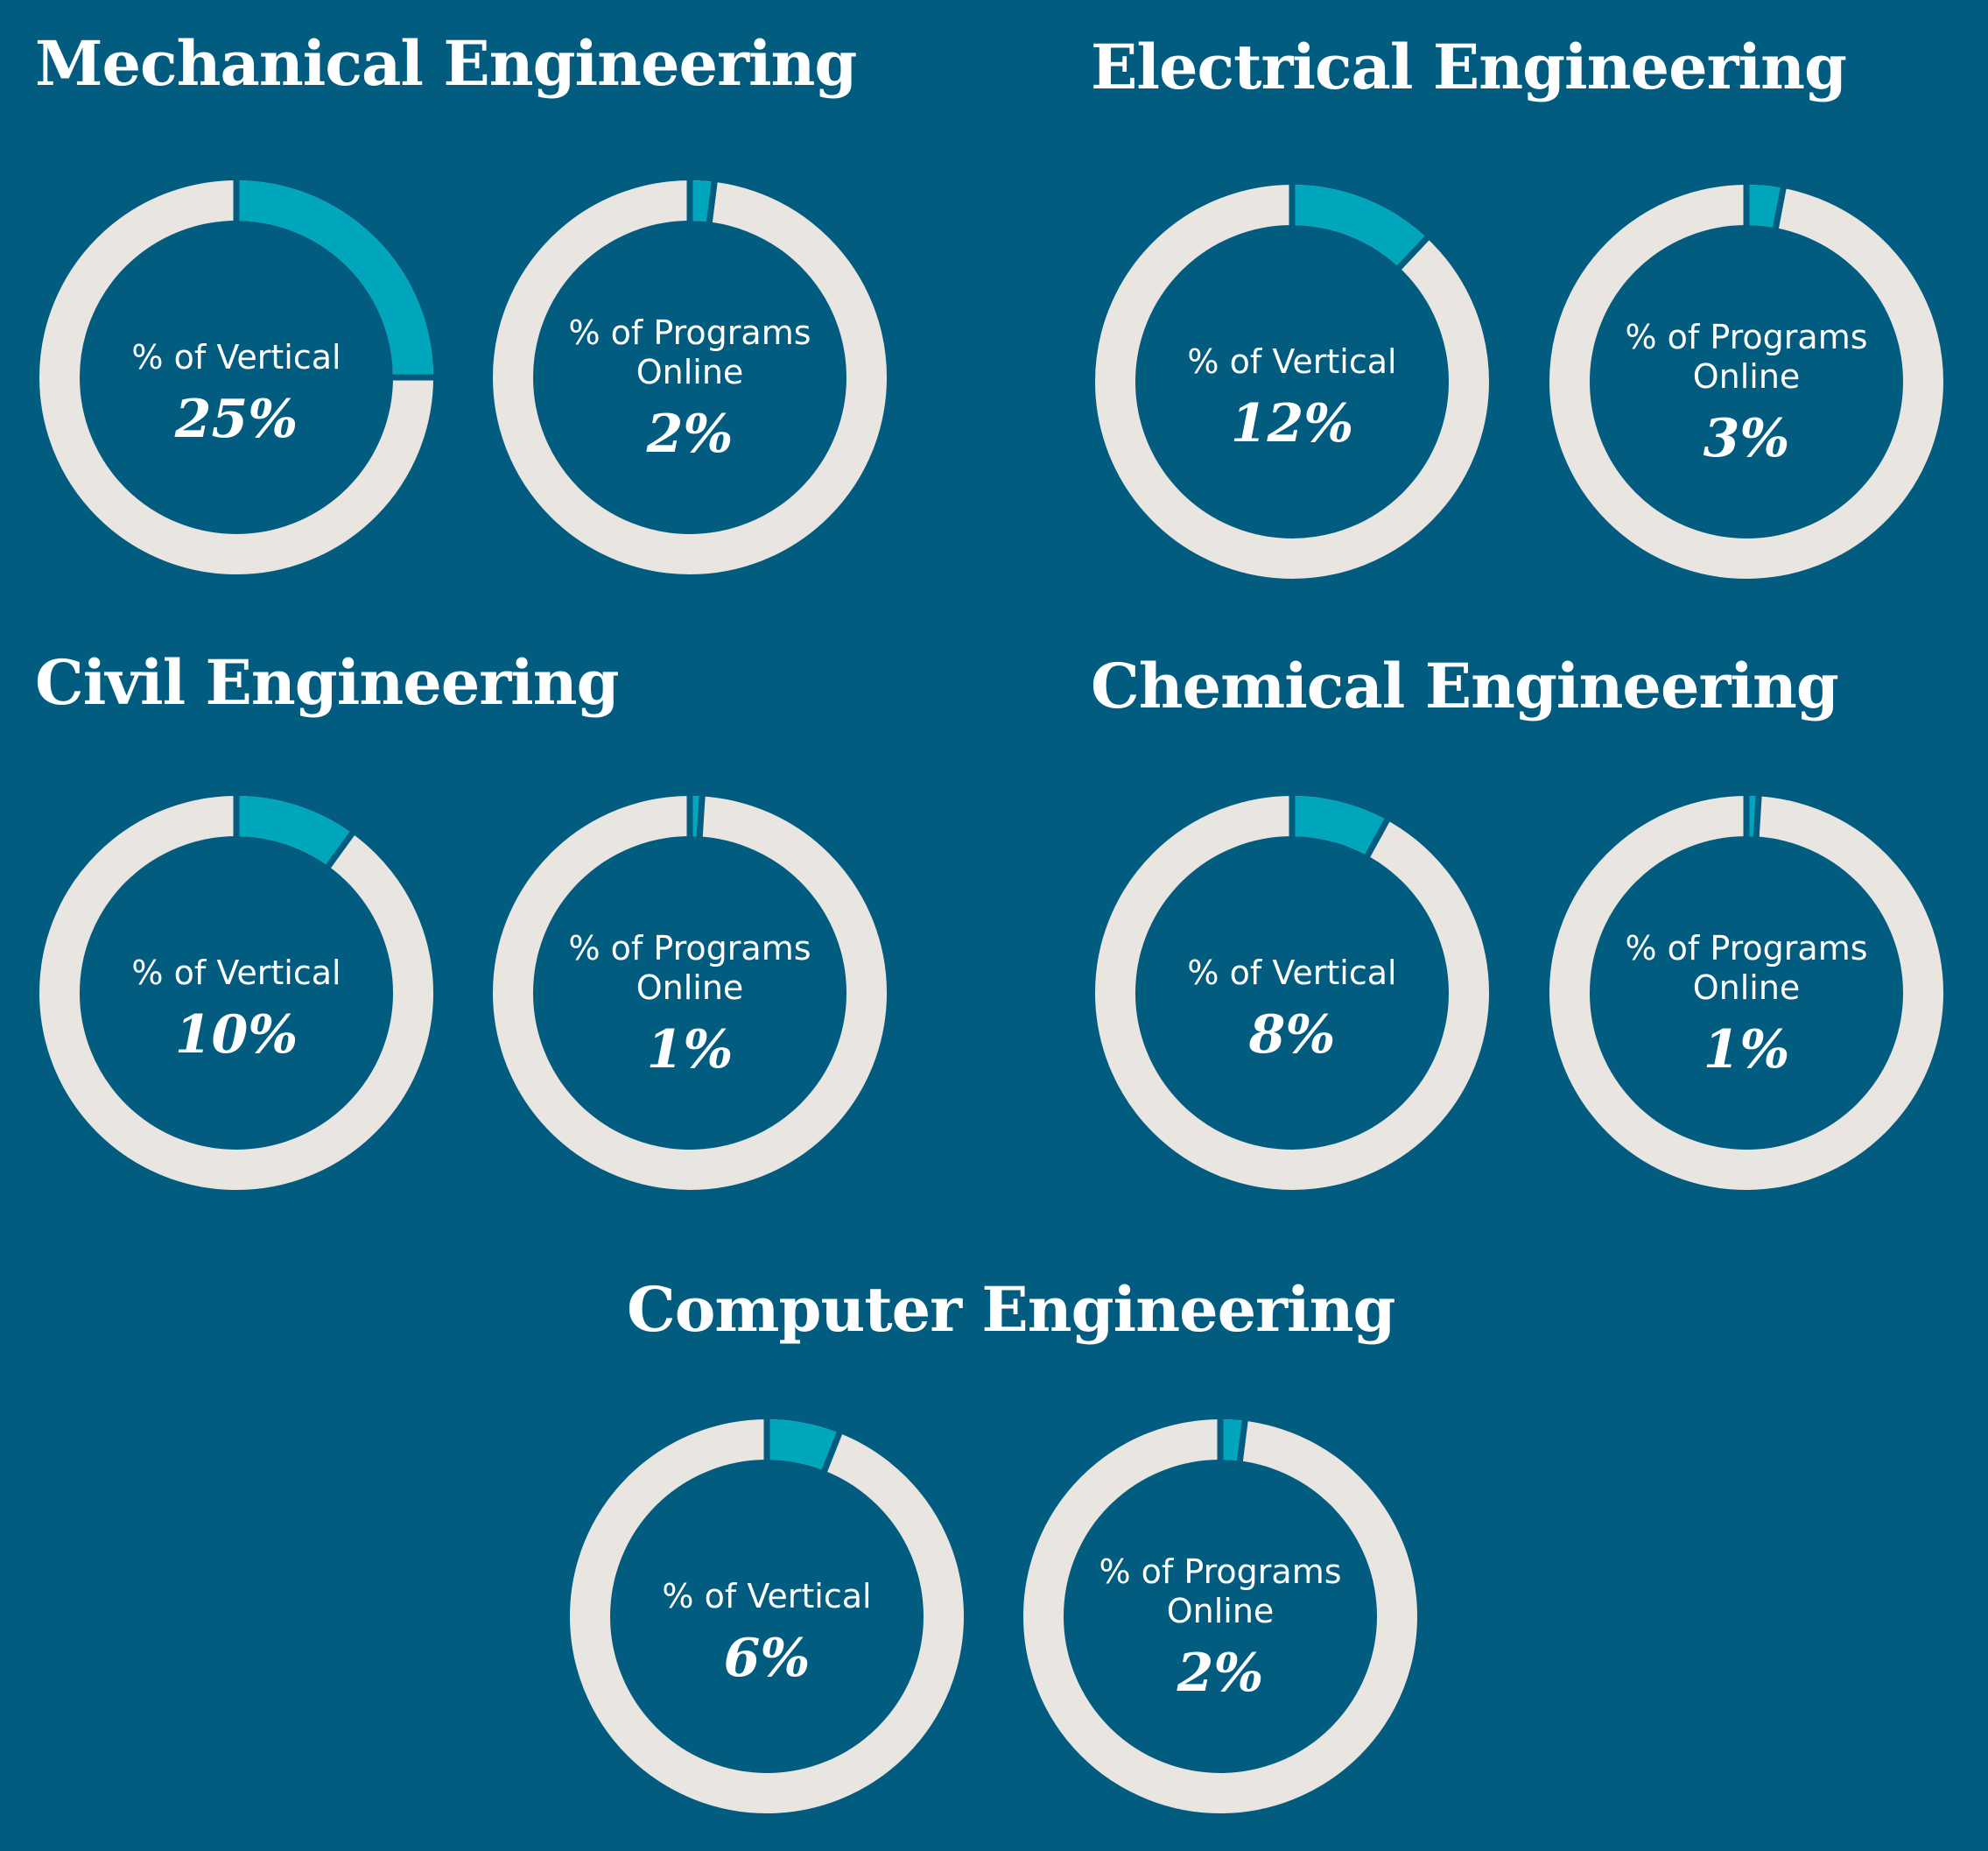 Image resolution: width=1988 pixels, height=1851 pixels. Describe the element at coordinates (1292, 423) in the screenshot. I see `donut-value: 12%` at that location.